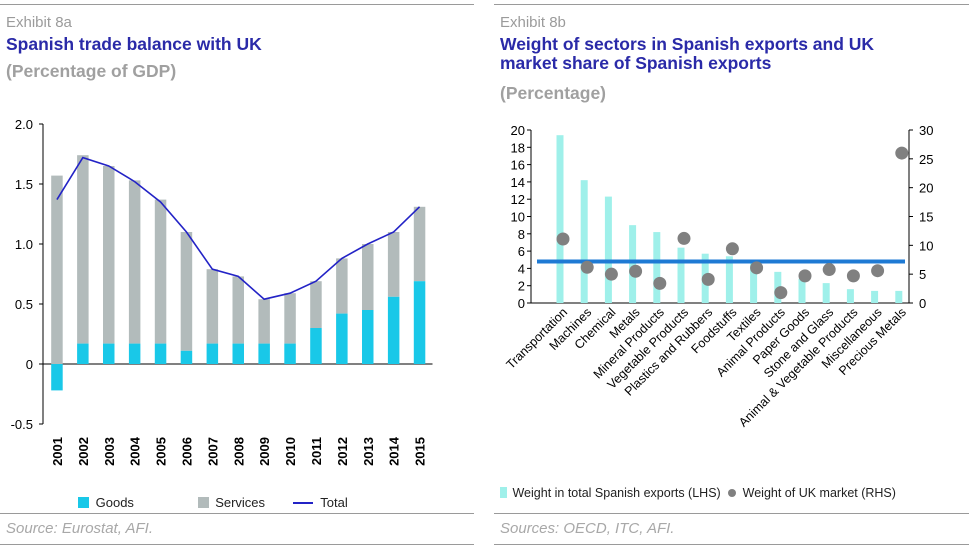 Image resolution: width=969 pixels, height=554 pixels. What do you see at coordinates (316, 451) in the screenshot?
I see `x-tick-label: 2011` at bounding box center [316, 451].